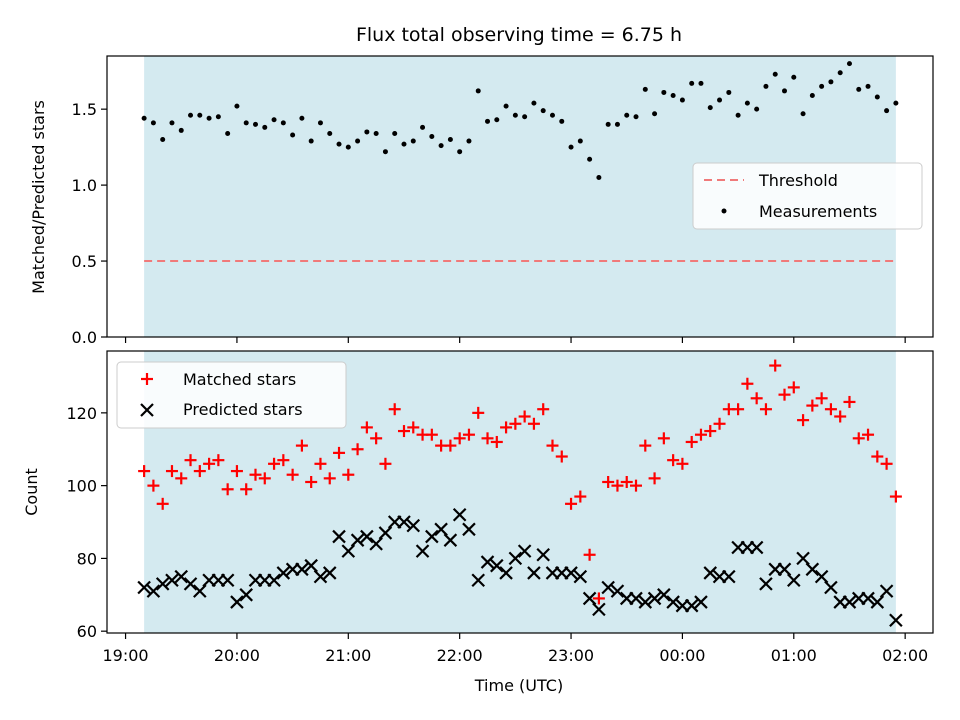  What do you see at coordinates (515, 649) in the screenshot?
I see `count-x-ticks: 19:00 20:00 21:00 22:00 23:00 00:00 01:00 02:00` at bounding box center [515, 649].